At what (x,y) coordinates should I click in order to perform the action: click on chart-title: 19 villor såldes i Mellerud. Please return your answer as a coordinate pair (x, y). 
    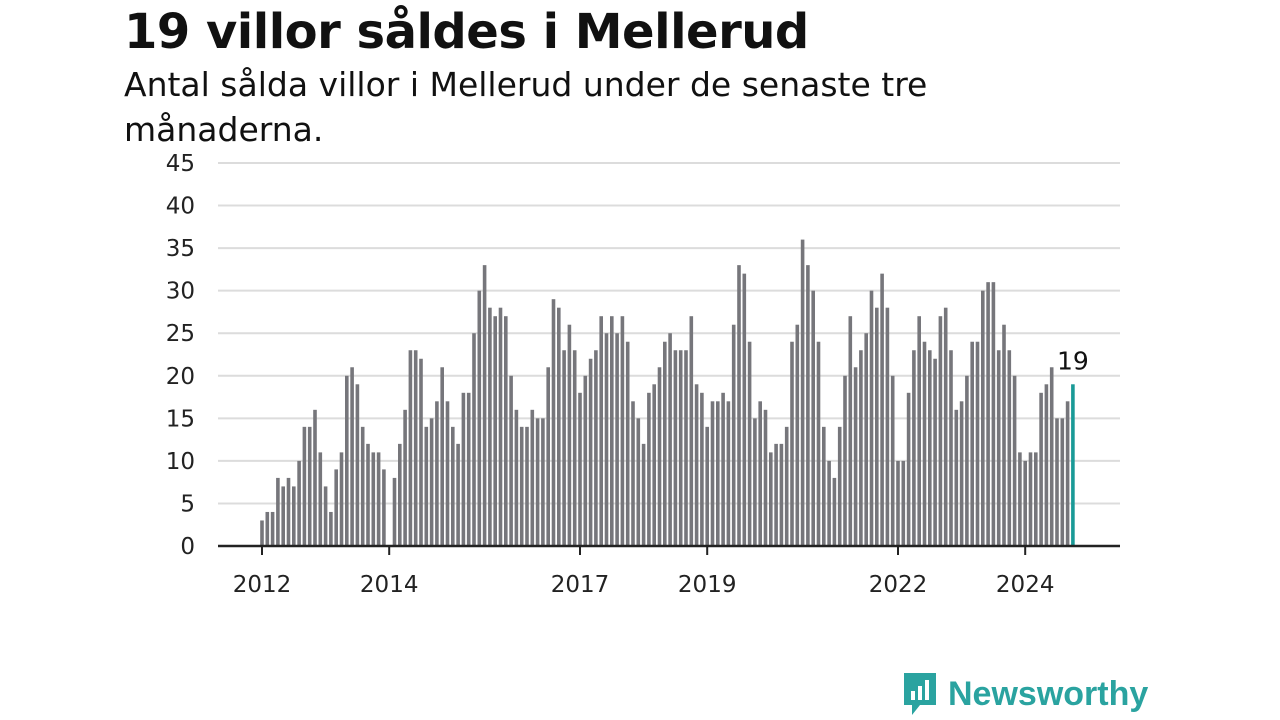
    Looking at the image, I should click on (466, 32).